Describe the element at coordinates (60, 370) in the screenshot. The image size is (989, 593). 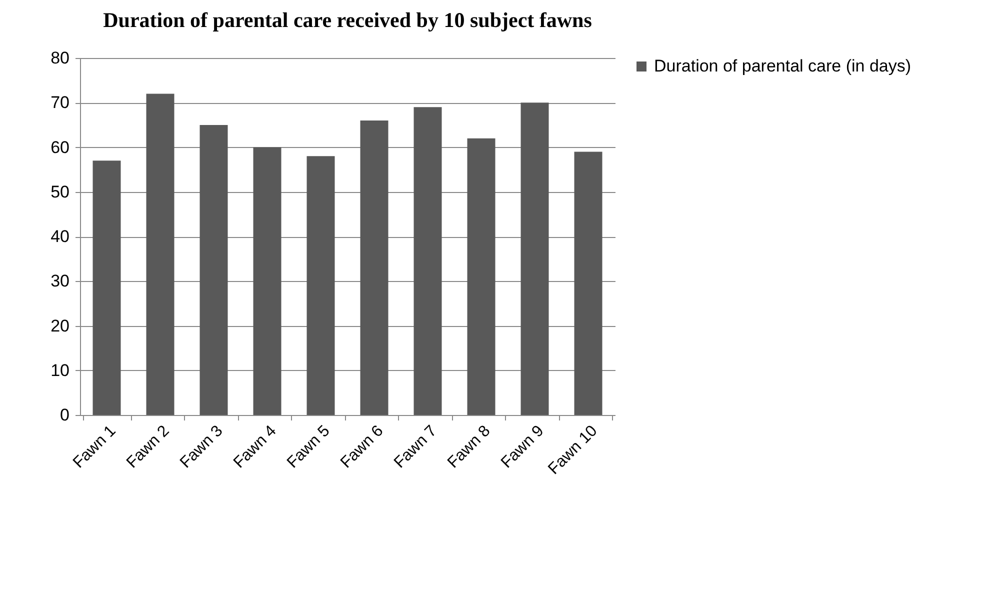
I see `y-tick-label: 10` at that location.